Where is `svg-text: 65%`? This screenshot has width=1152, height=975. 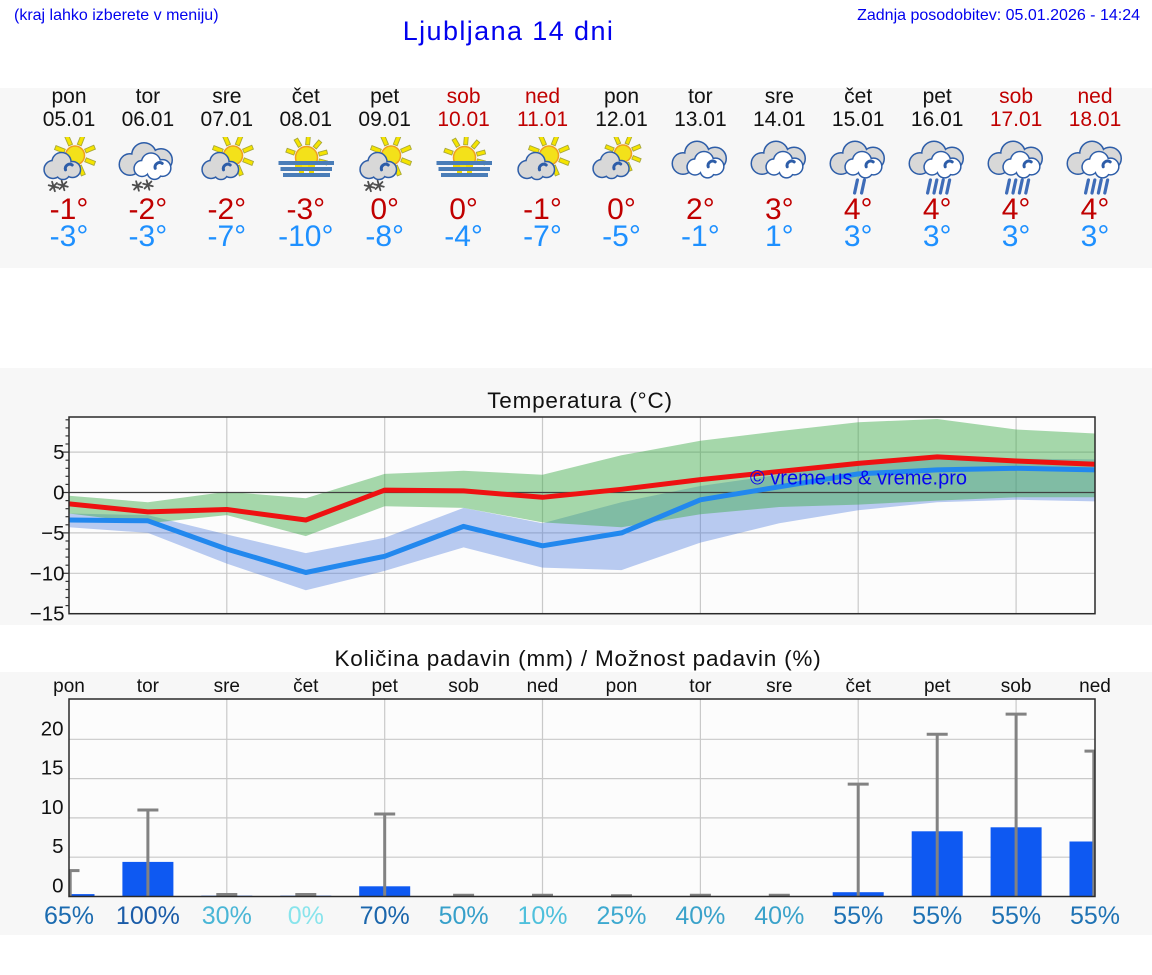
svg-text: 65% is located at coordinates (69, 916).